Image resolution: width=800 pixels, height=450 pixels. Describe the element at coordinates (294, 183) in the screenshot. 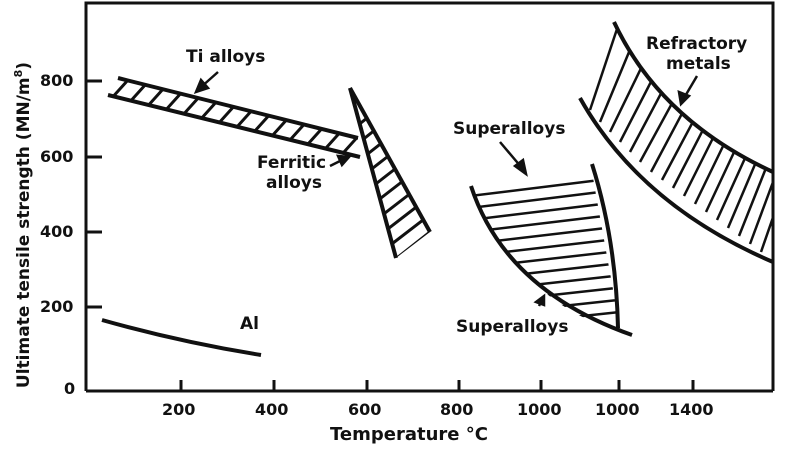

I see `label-ferritic-line2: alloys` at that location.